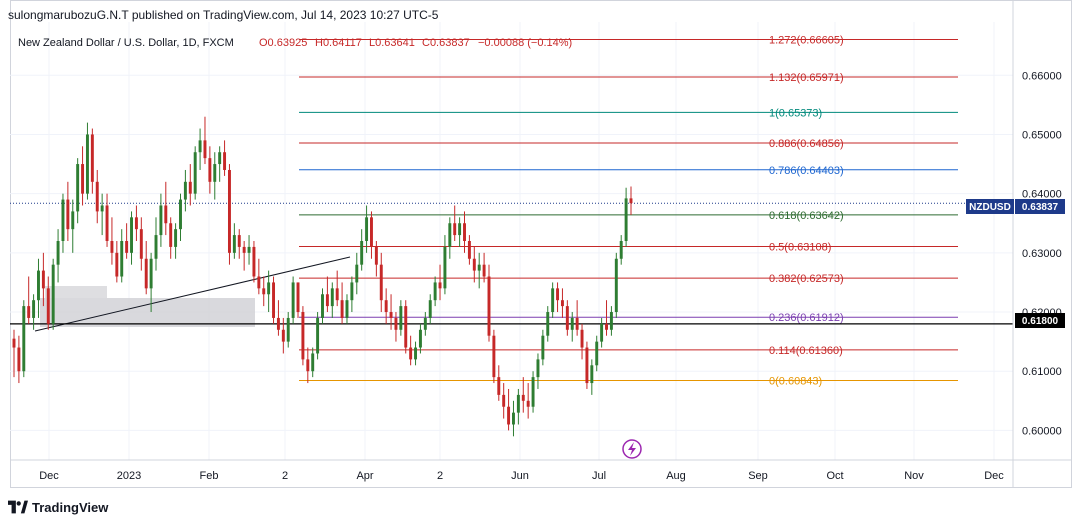 The height and width of the screenshot is (524, 1080). What do you see at coordinates (147, 312) in the screenshot?
I see `demand-zone-lower` at bounding box center [147, 312].